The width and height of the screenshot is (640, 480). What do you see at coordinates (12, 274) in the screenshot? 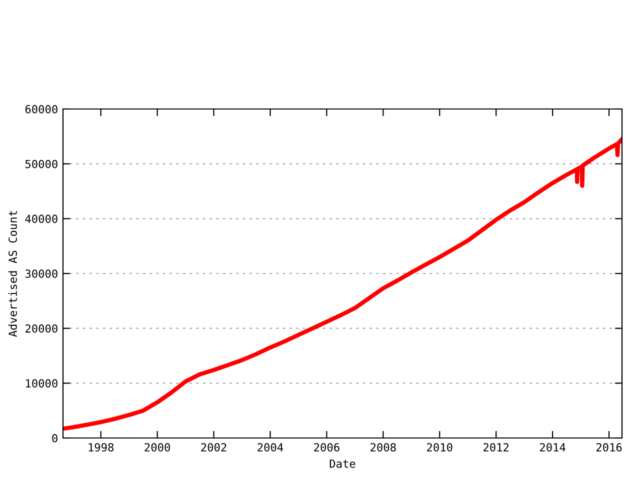
I see `y-axis-title: Advertised AS Count` at bounding box center [12, 274].